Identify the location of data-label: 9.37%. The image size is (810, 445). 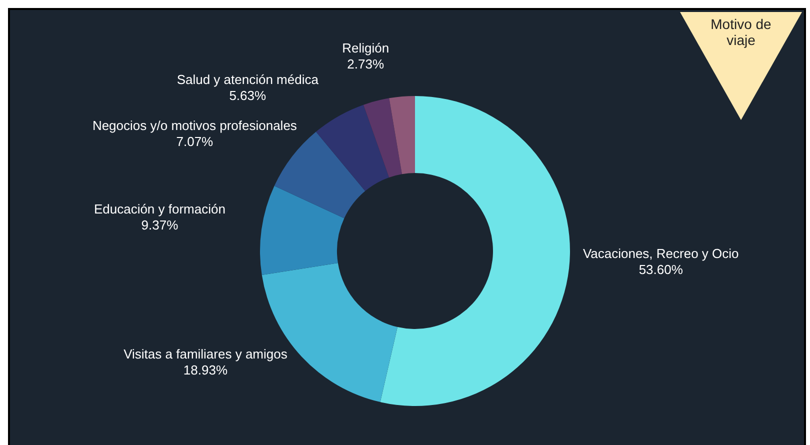
(160, 224).